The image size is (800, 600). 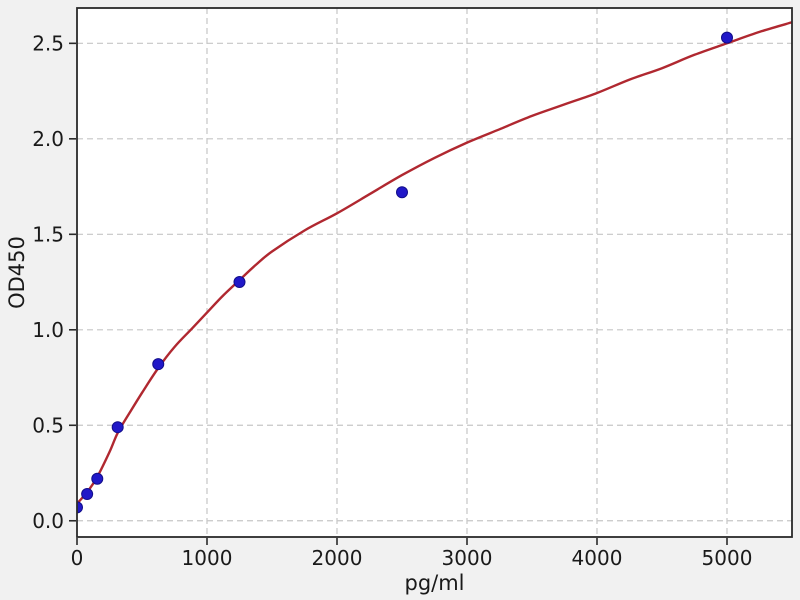 I want to click on y-tick-labels: 0.0 0.5 1.0 1.5 2.0 2.5, so click(x=48, y=281).